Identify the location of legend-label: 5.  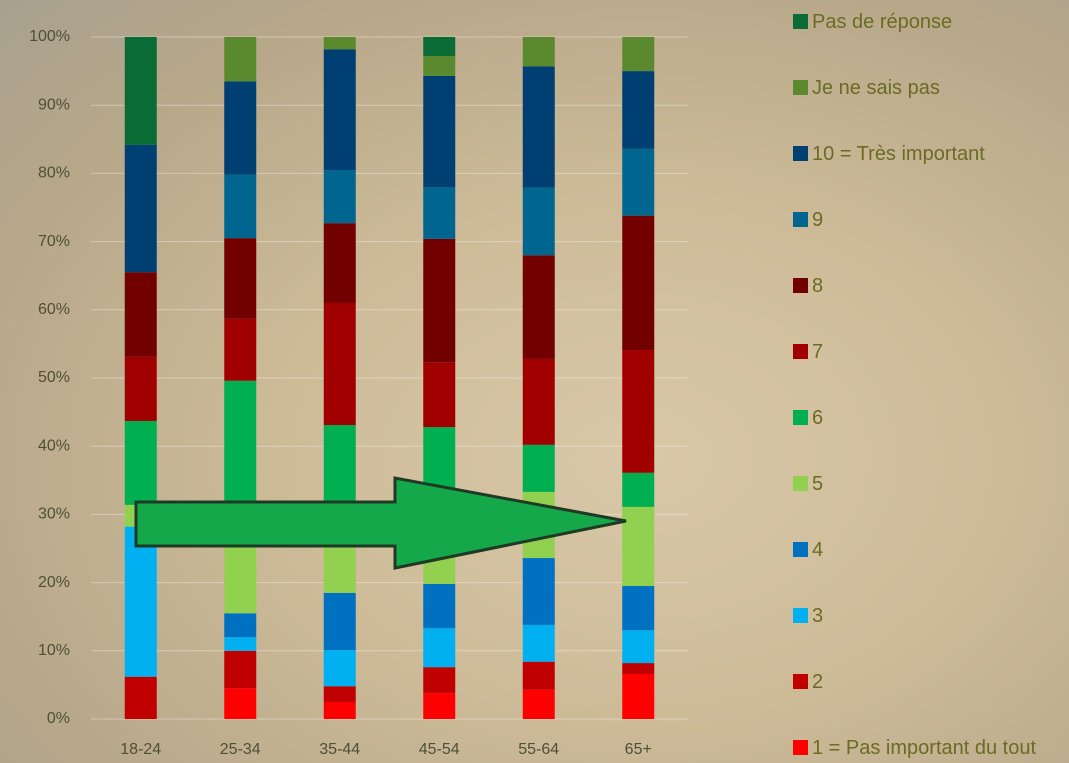
(818, 484).